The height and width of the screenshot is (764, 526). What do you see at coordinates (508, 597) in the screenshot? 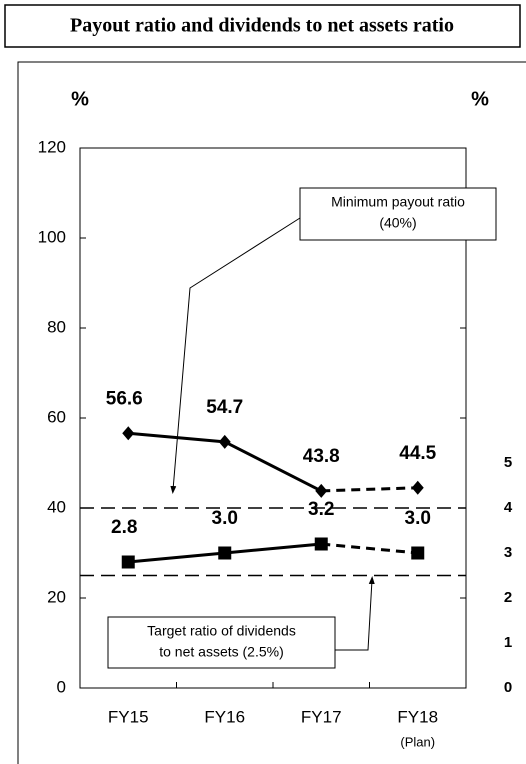
I see `y2-tick-label: 2` at bounding box center [508, 597].